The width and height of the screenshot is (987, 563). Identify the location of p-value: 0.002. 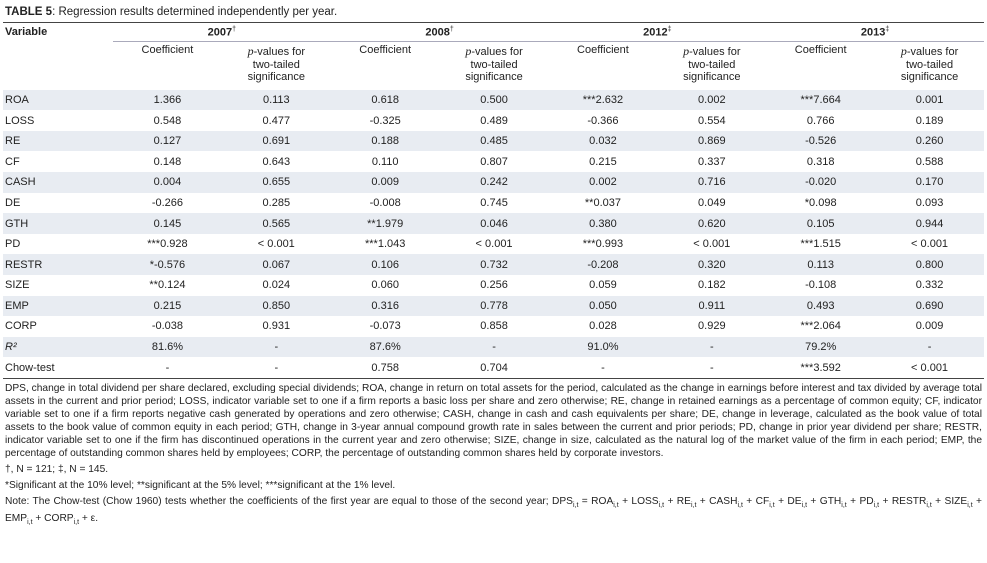
(712, 100).